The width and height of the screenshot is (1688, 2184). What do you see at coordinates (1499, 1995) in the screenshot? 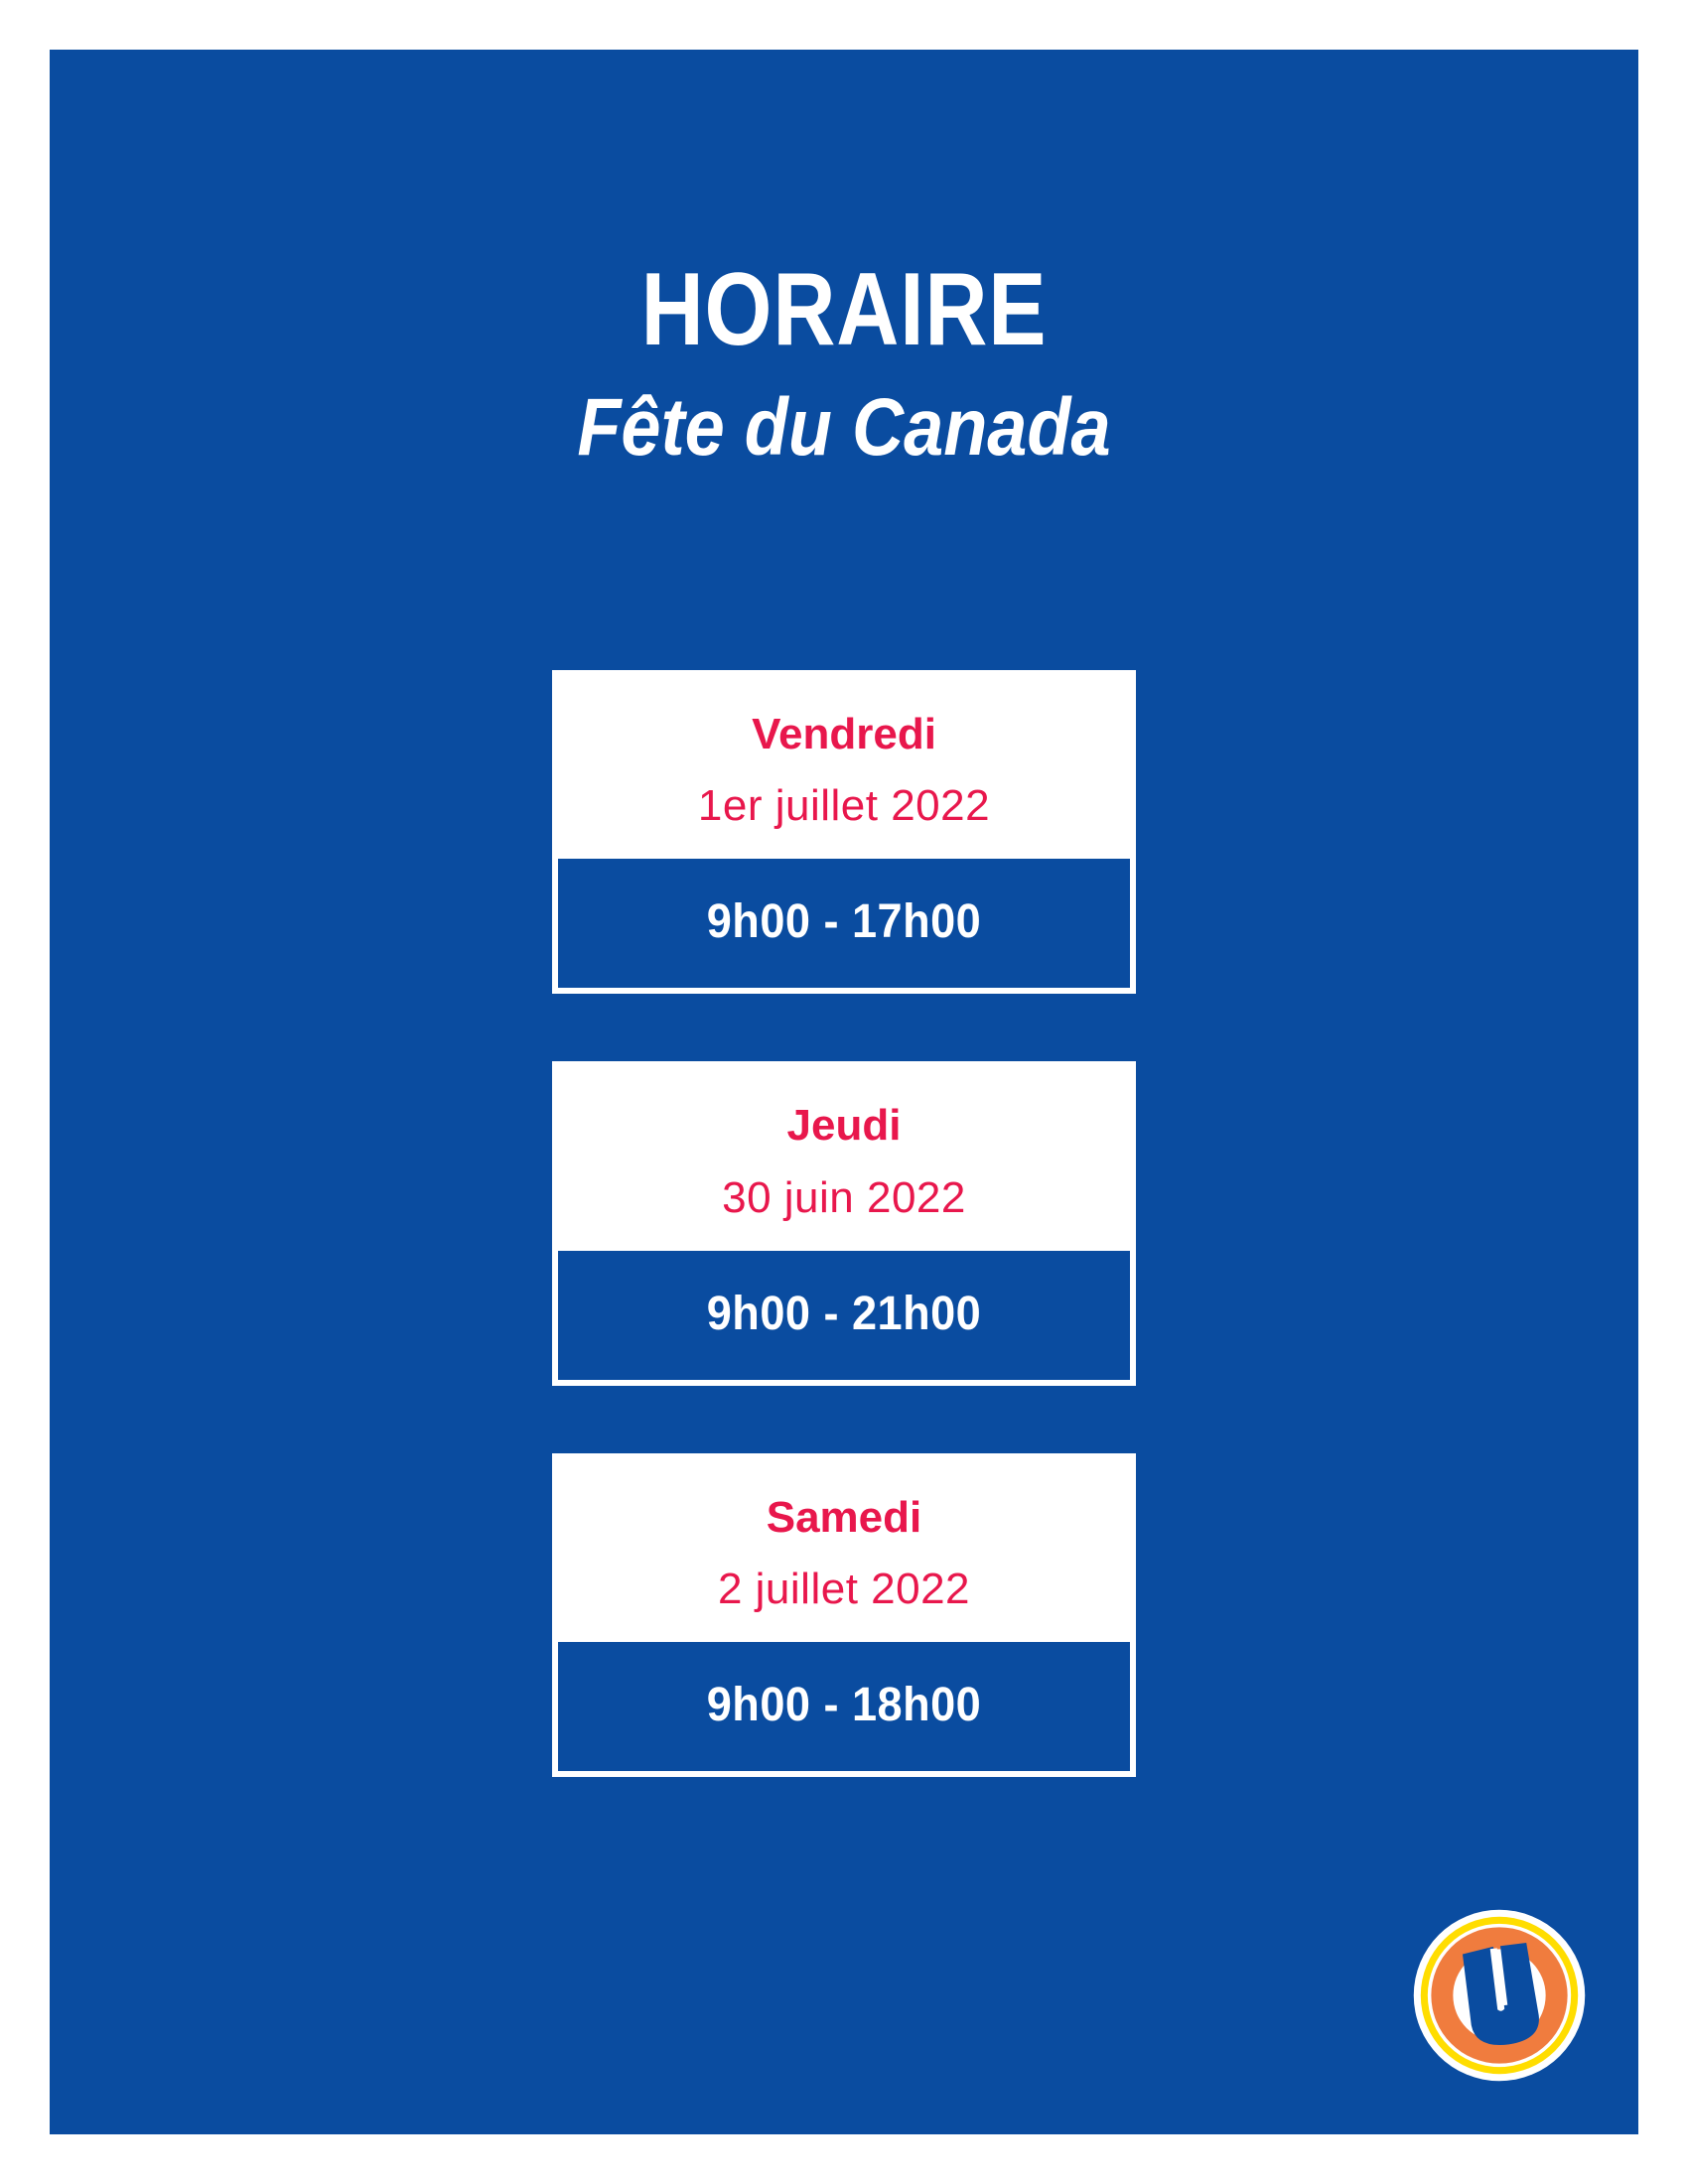
I see `brand-logo-icon` at bounding box center [1499, 1995].